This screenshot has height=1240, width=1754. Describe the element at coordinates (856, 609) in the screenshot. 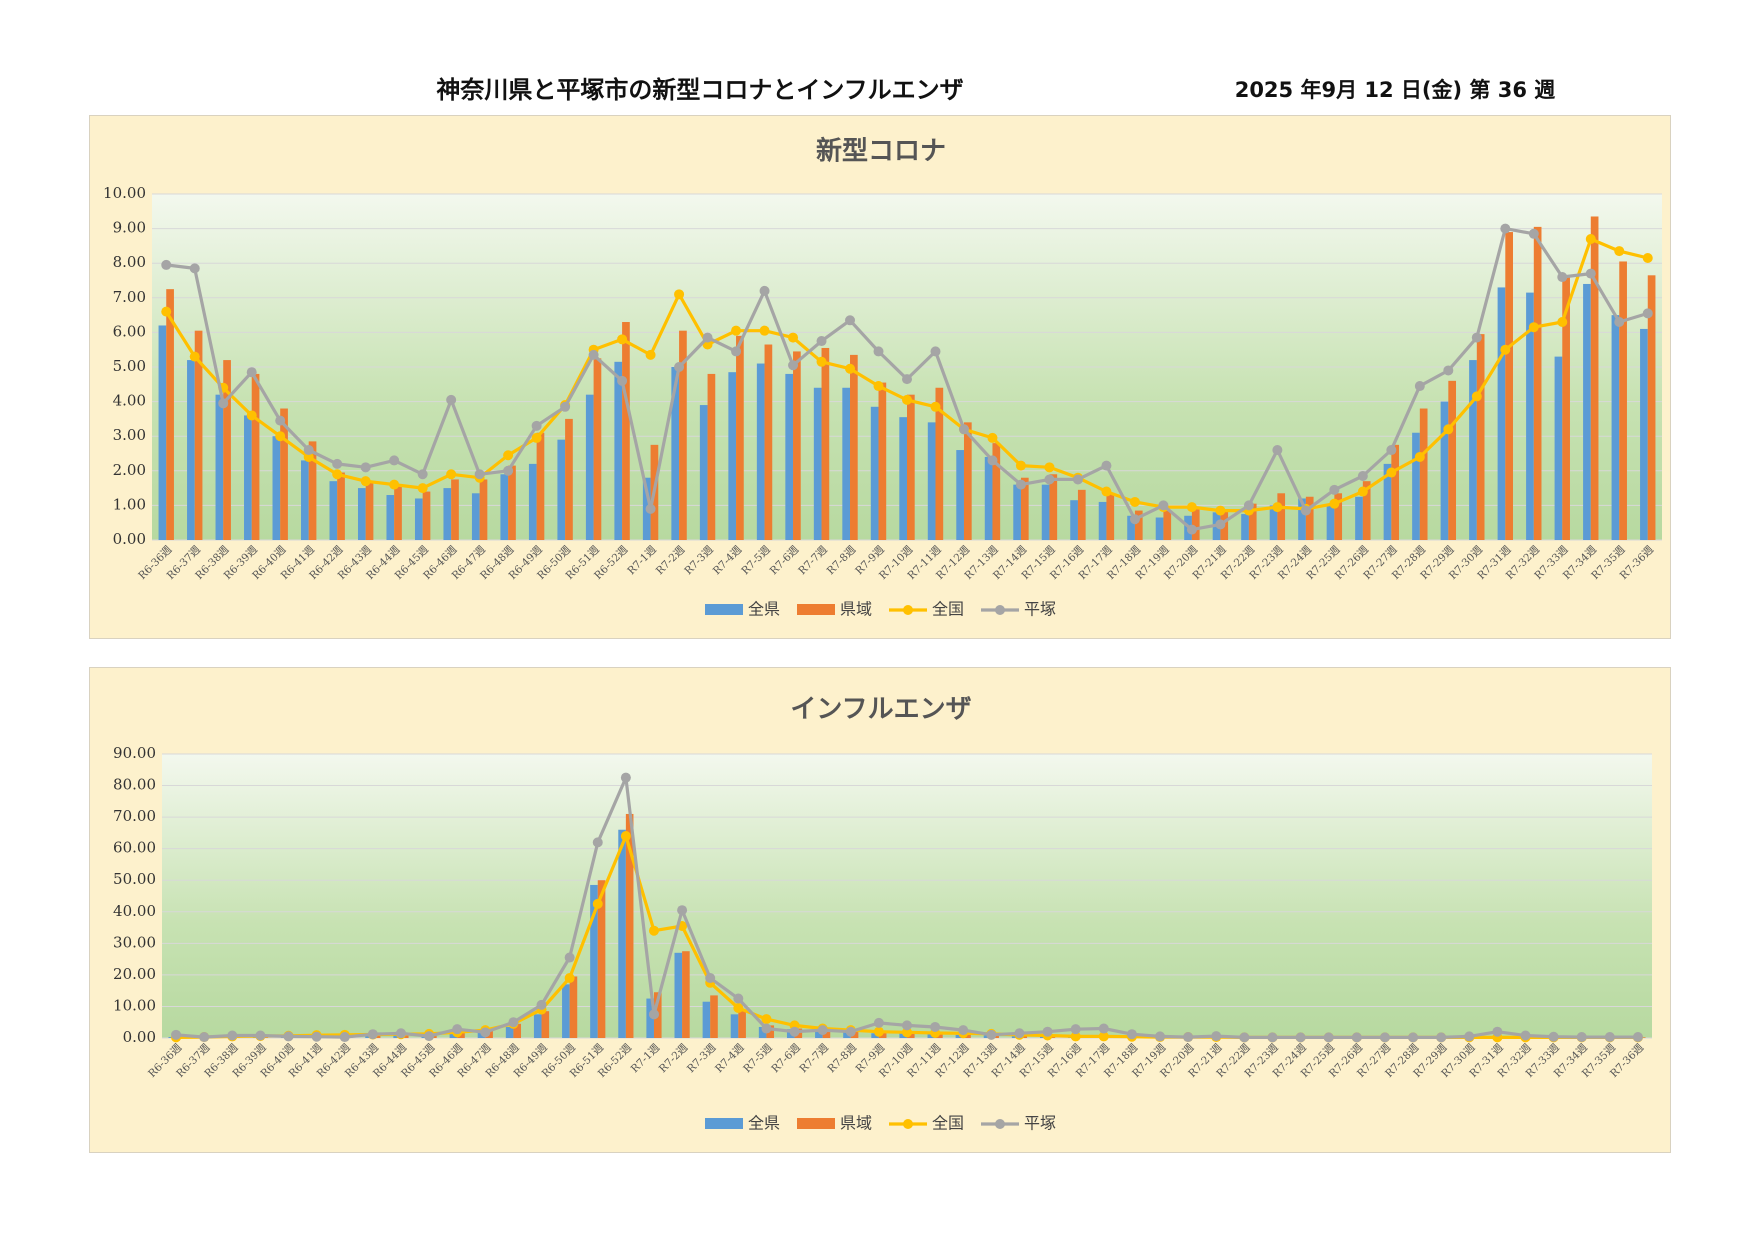

I see `covid-legend-label: 県域` at that location.